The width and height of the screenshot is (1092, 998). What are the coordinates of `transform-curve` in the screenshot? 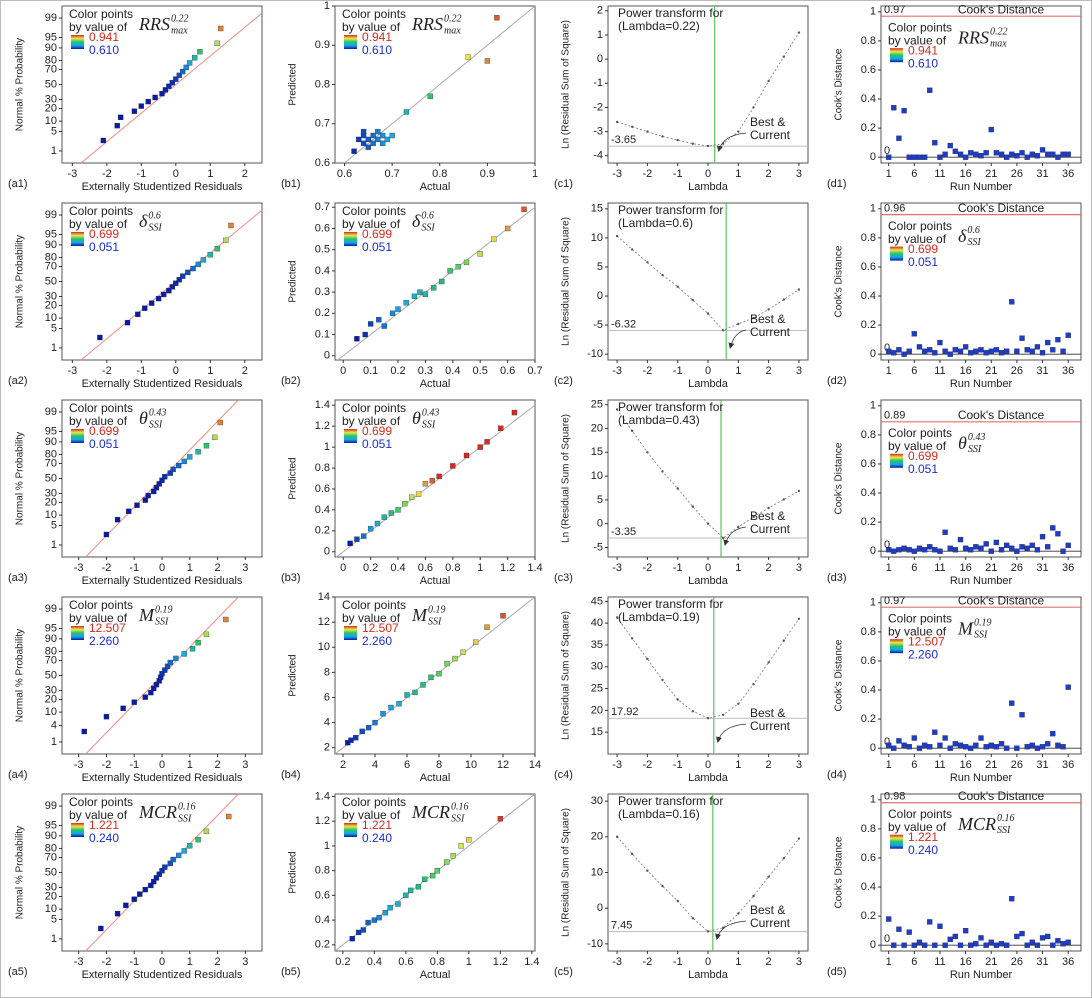 It's located at (708, 884).